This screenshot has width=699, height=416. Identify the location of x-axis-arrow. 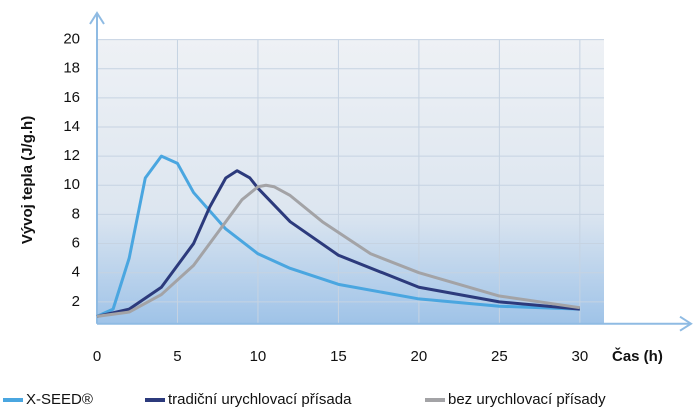
(686, 323).